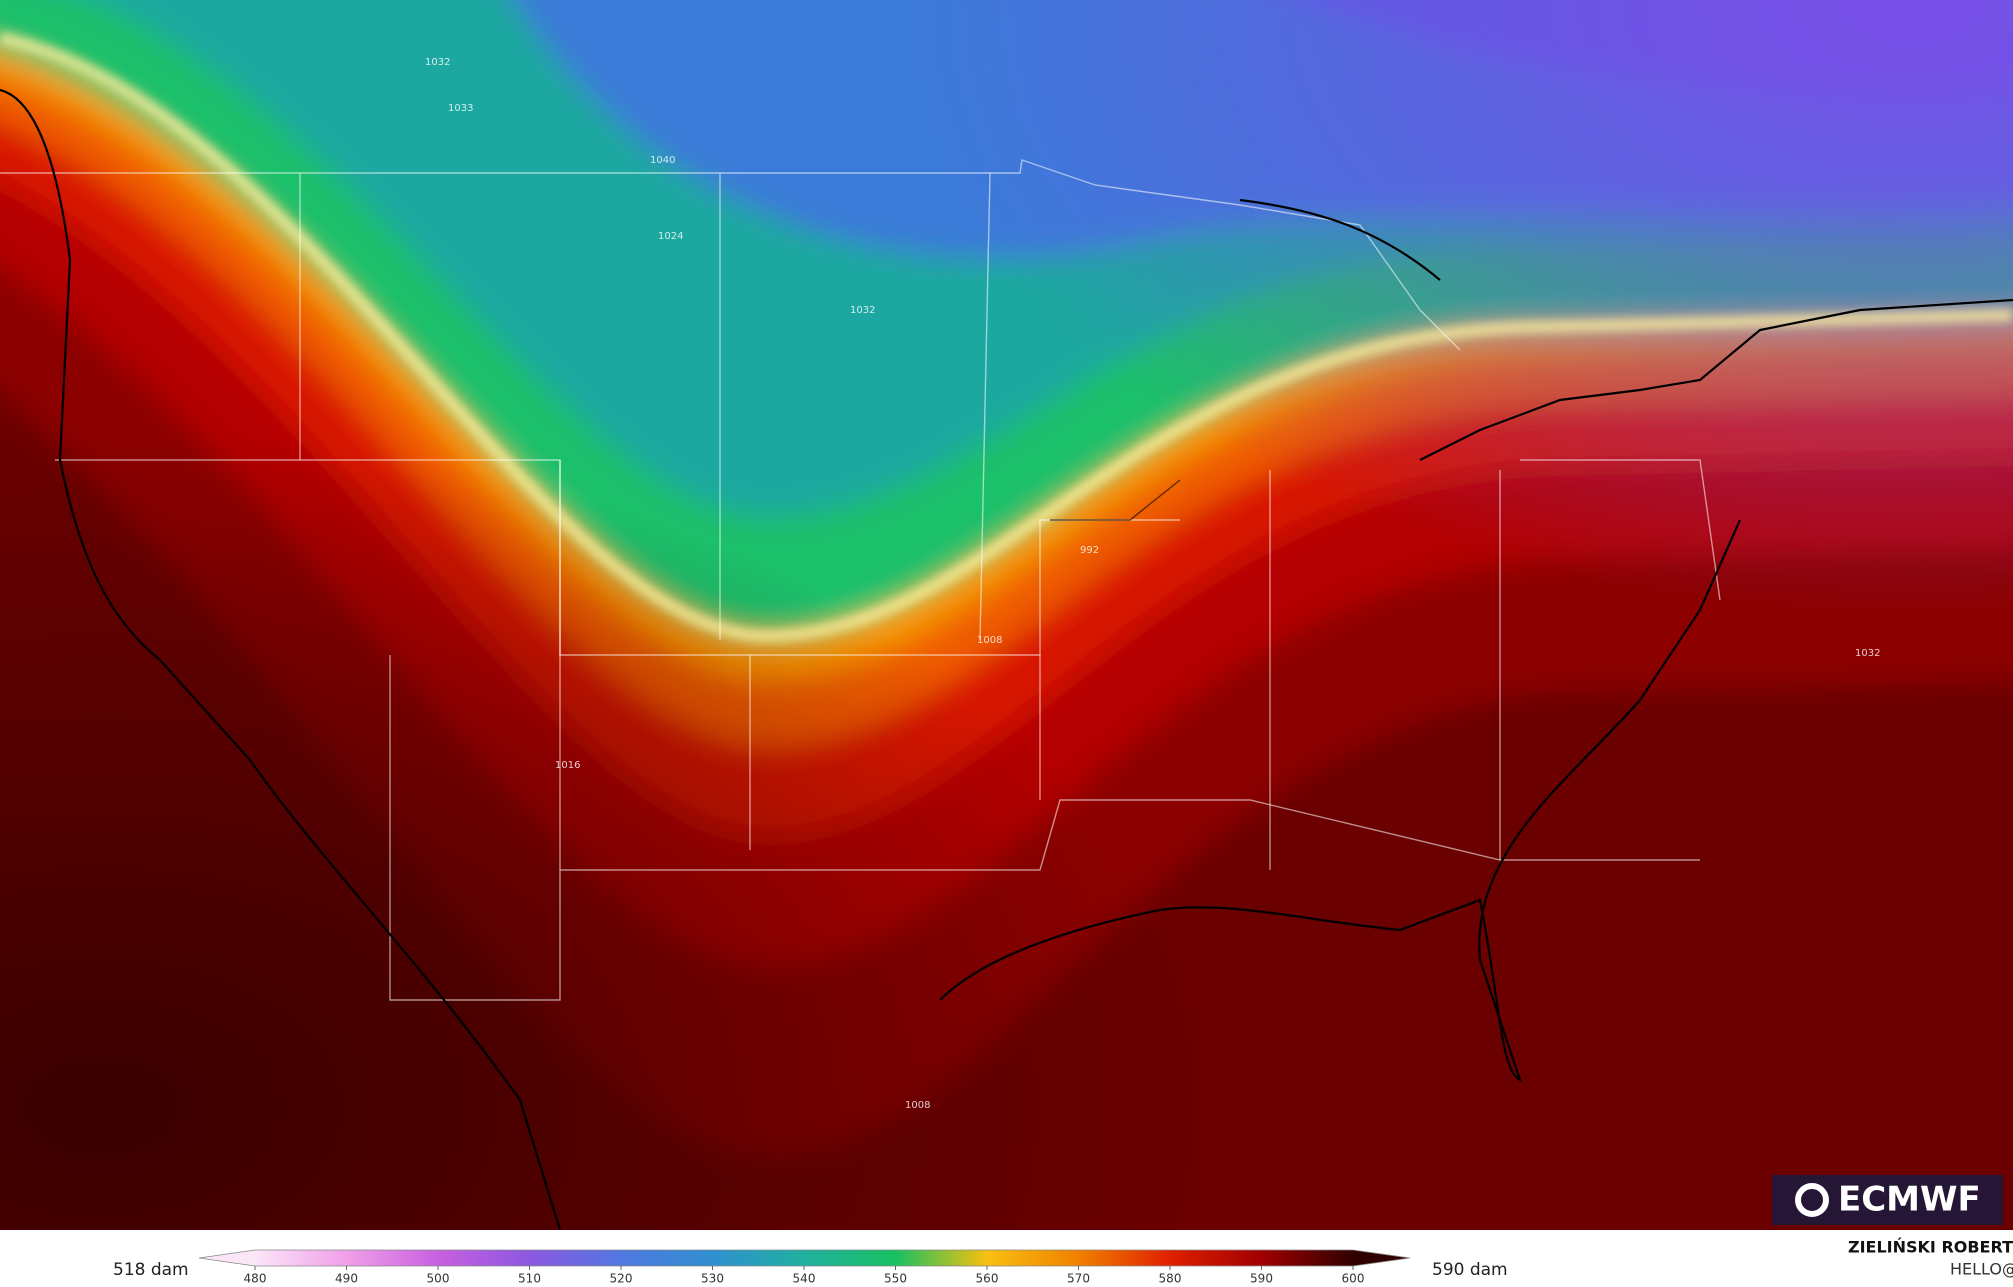  Describe the element at coordinates (529, 1279) in the screenshot. I see `colorbar-tick-label: 510` at that location.